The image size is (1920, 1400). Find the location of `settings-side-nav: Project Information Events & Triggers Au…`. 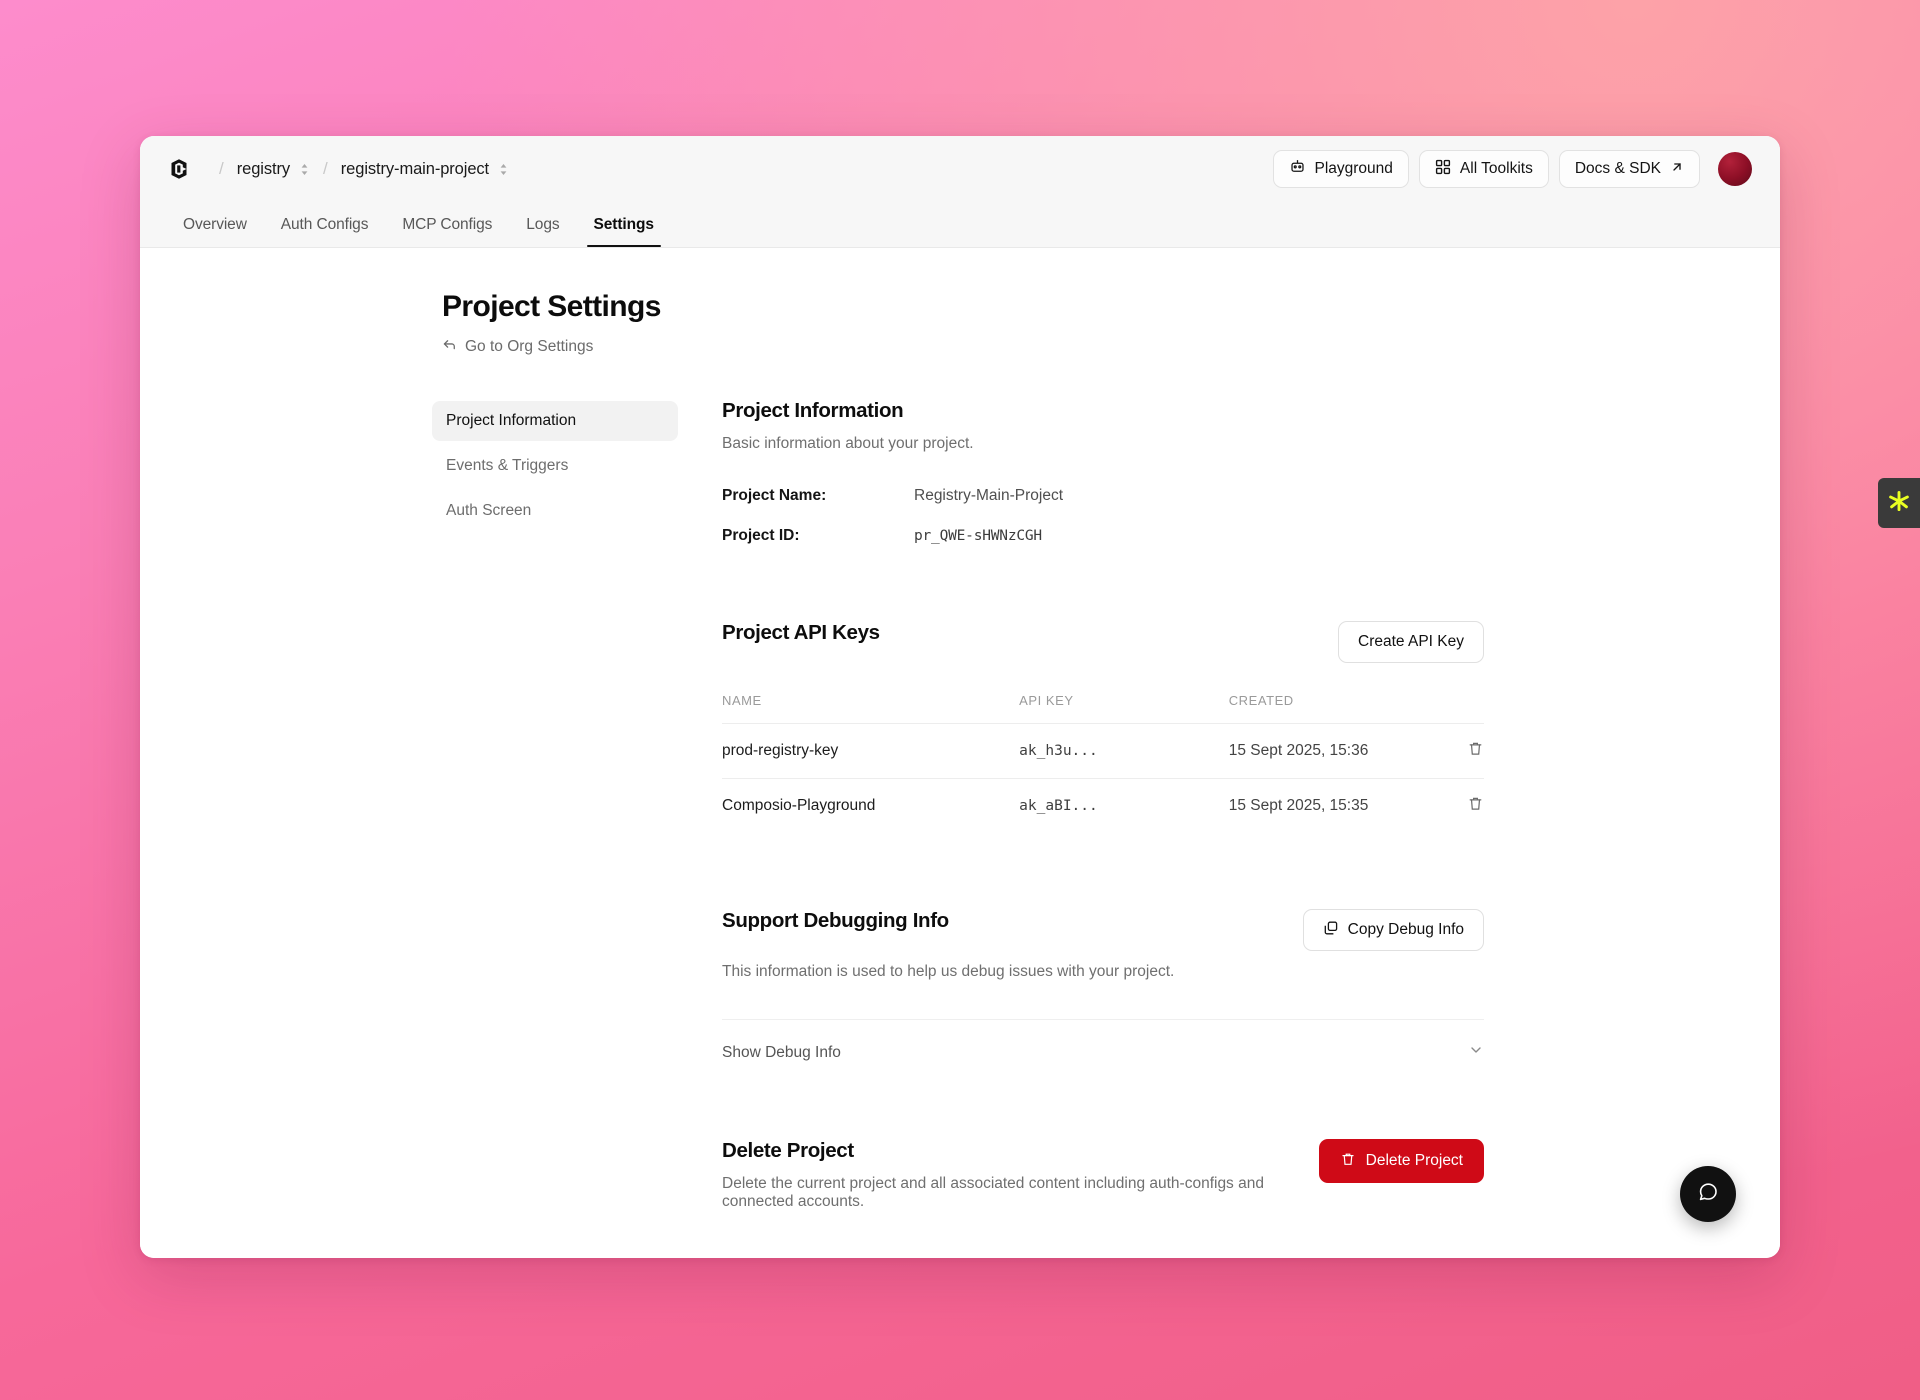

settings-side-nav: Project Information Events & Triggers Au… is located at coordinates (555, 805).